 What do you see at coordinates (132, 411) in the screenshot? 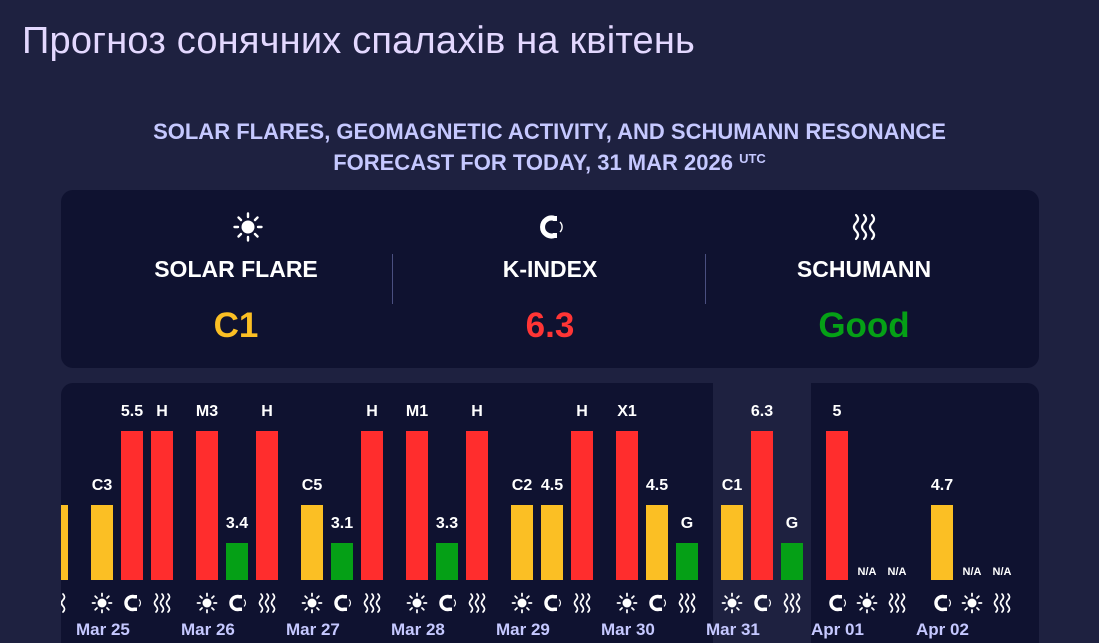
I see `bar-value-label: 5.5` at bounding box center [132, 411].